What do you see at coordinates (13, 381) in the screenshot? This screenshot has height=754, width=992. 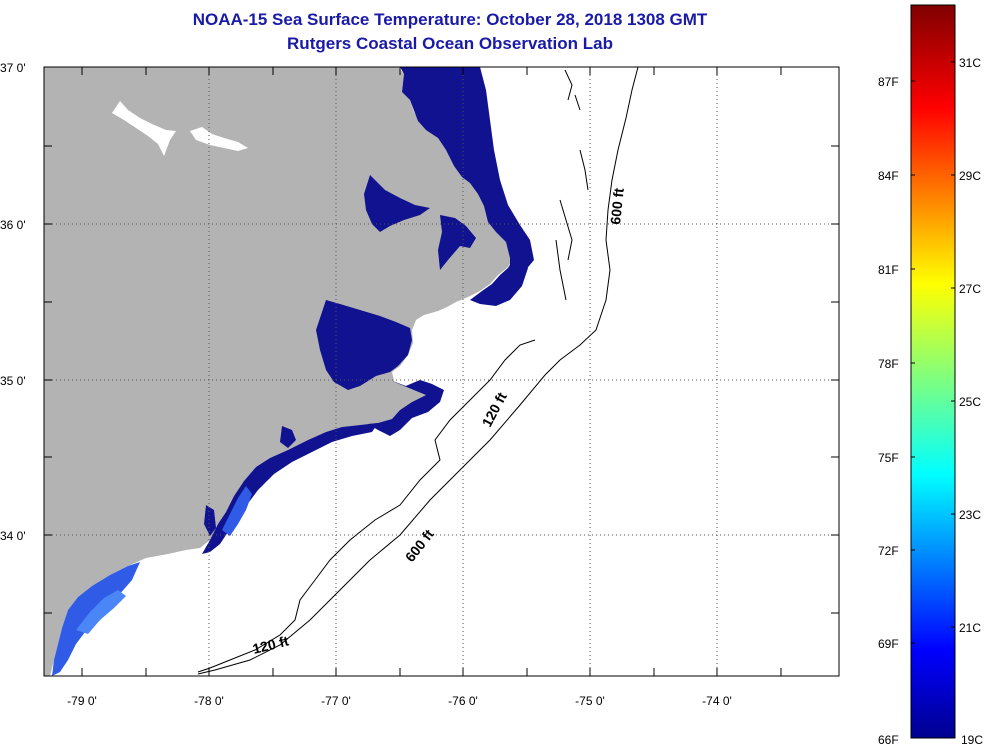 I see `lat-label-35: 35 0'` at bounding box center [13, 381].